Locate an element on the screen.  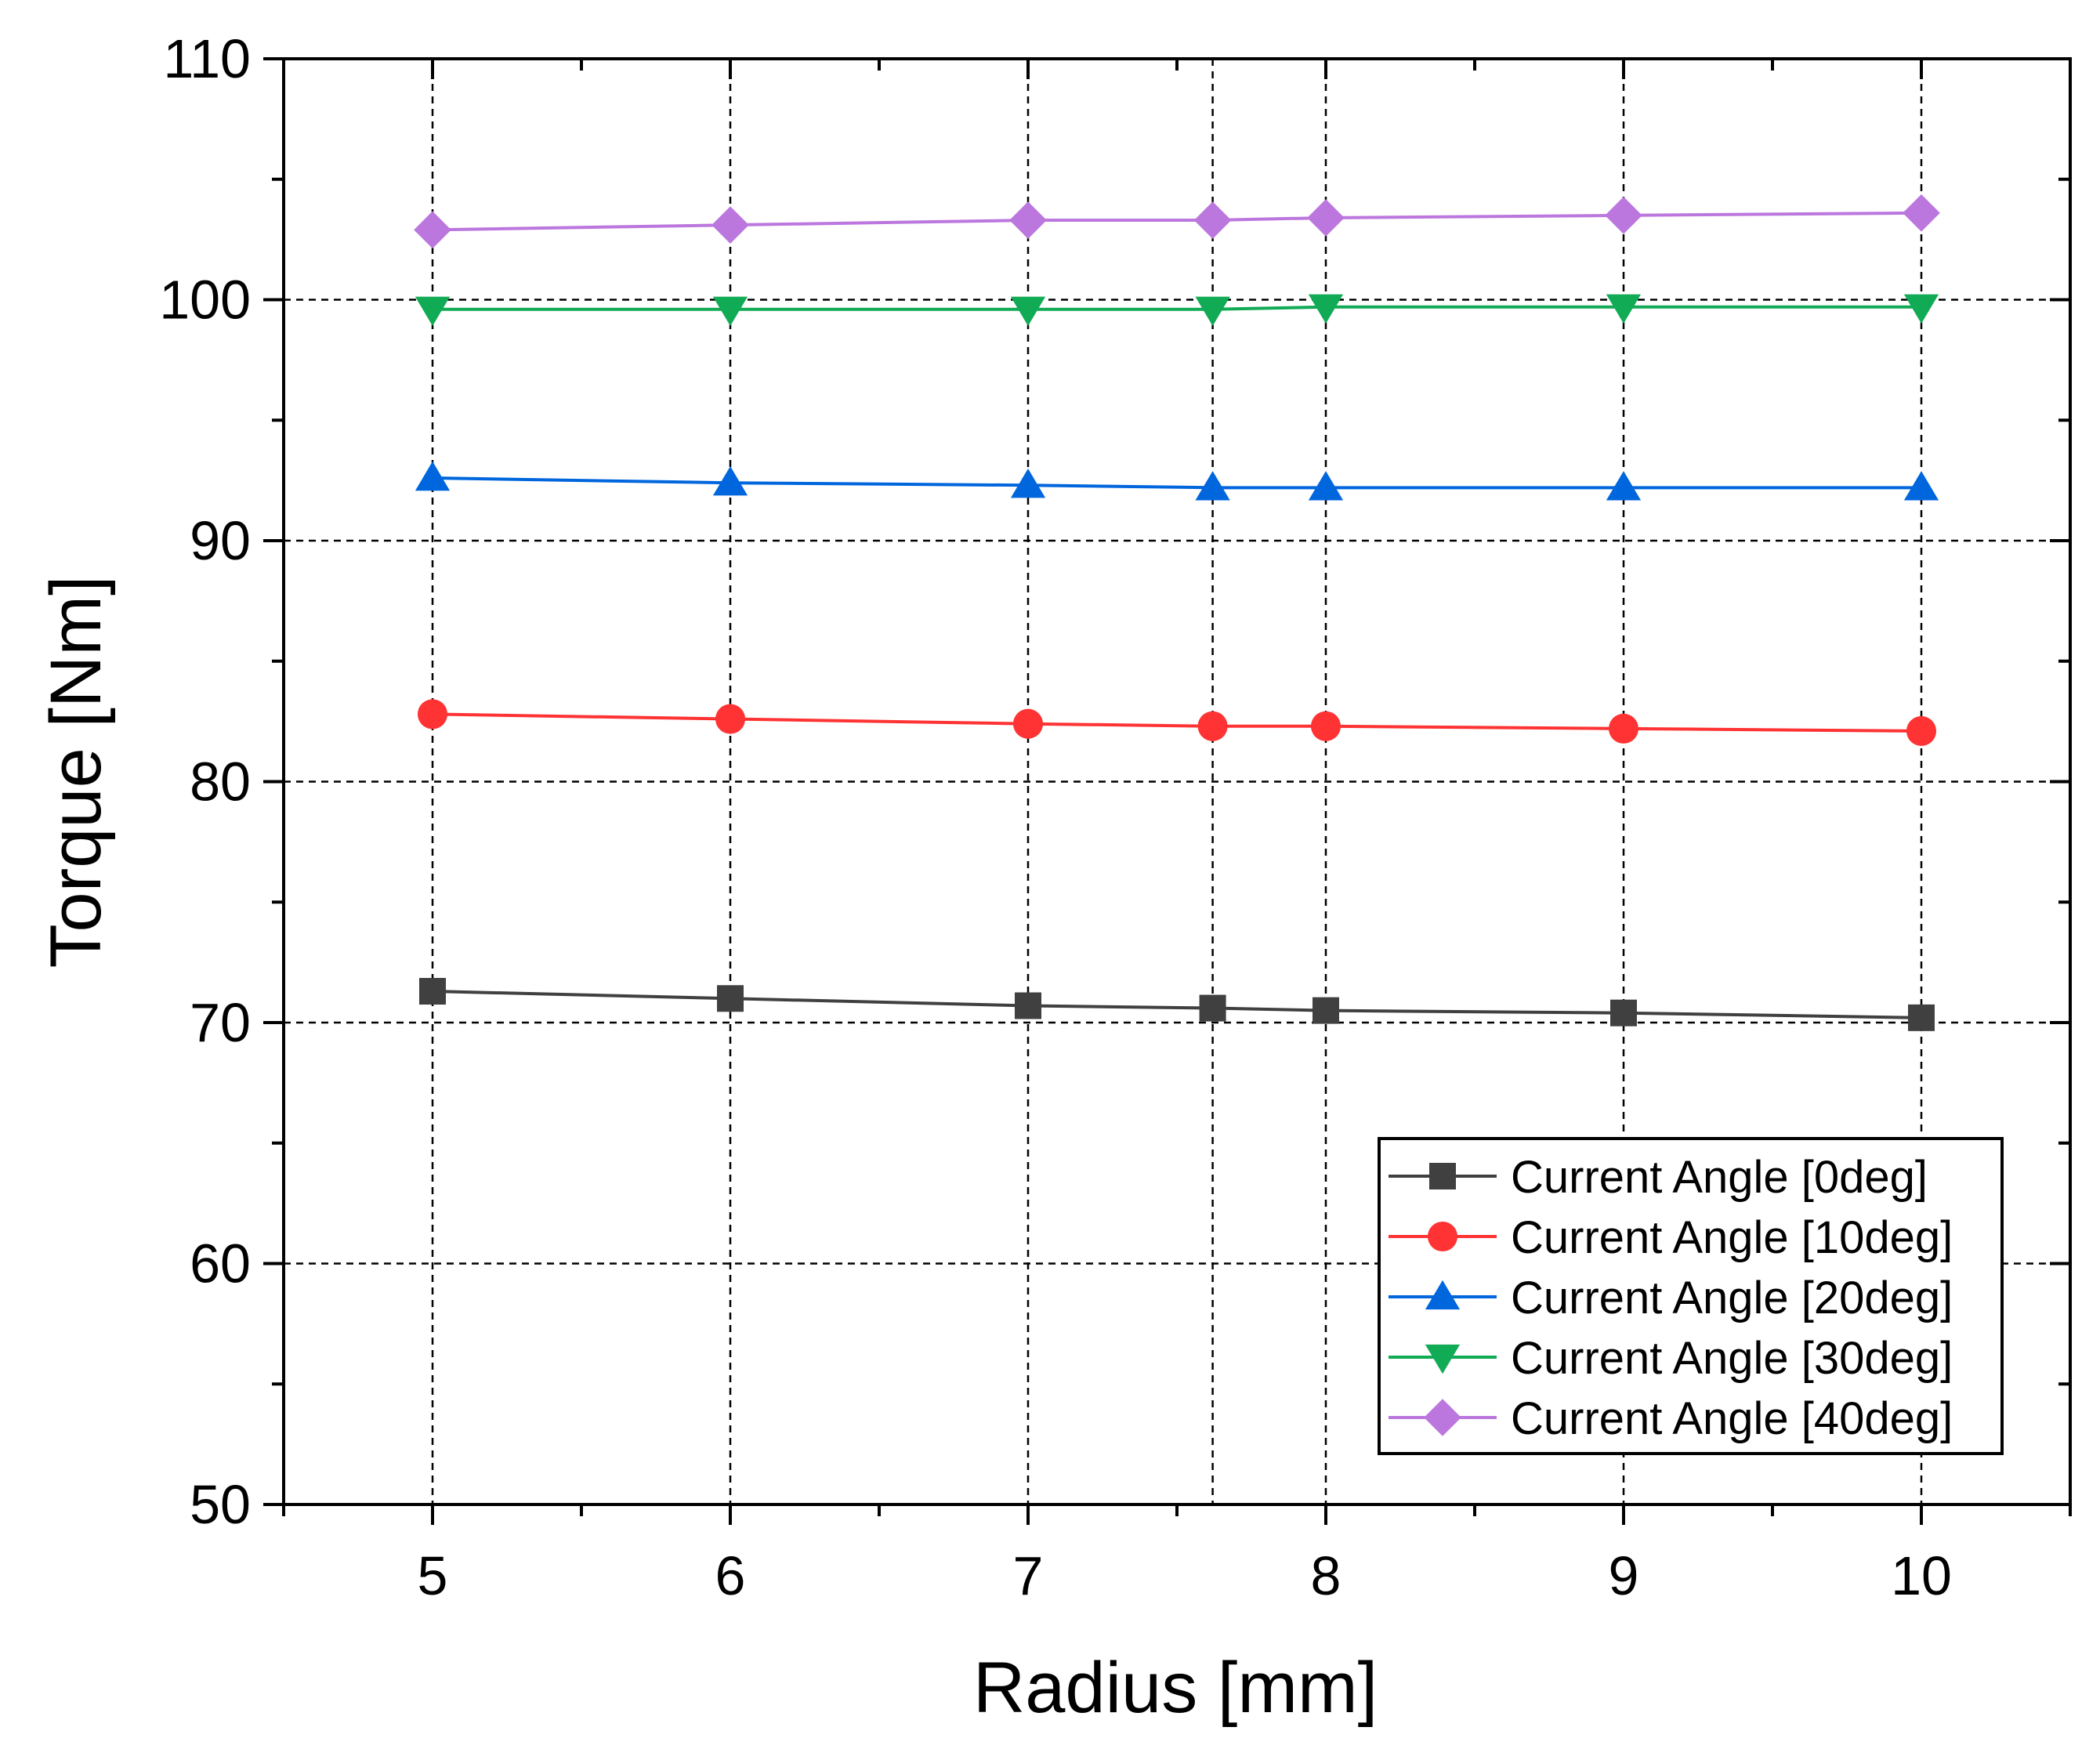
legend-label: Current Angle [20deg] is located at coordinates (1732, 1298).